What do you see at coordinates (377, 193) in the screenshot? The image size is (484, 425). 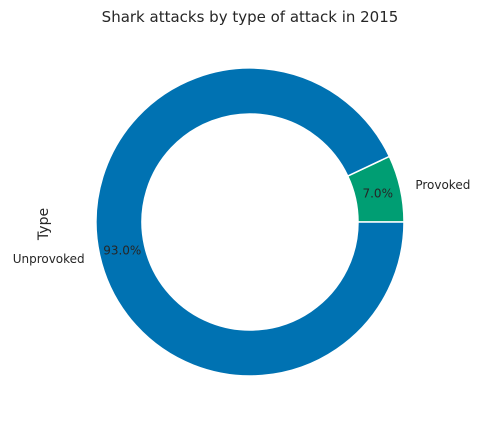 I see `slice-pct-provoked: 7.0%` at bounding box center [377, 193].